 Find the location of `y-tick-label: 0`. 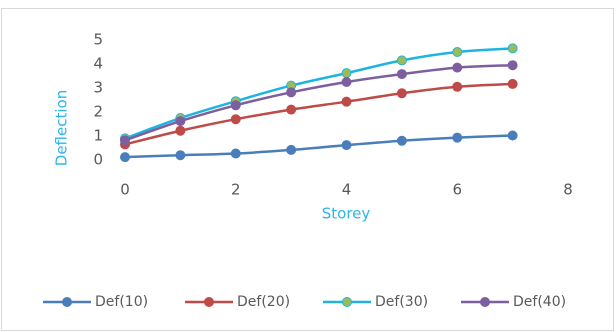

y-tick-label: 0 is located at coordinates (98, 160).